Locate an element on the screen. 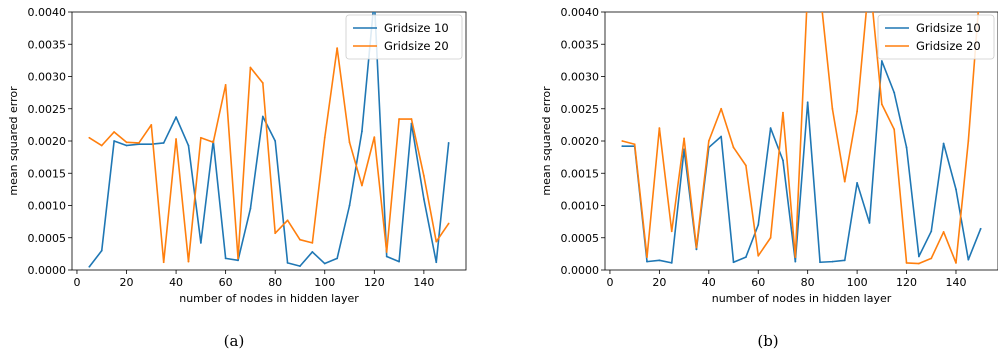 The width and height of the screenshot is (998, 354). y-tick-label: 0.0000 is located at coordinates (580, 270).